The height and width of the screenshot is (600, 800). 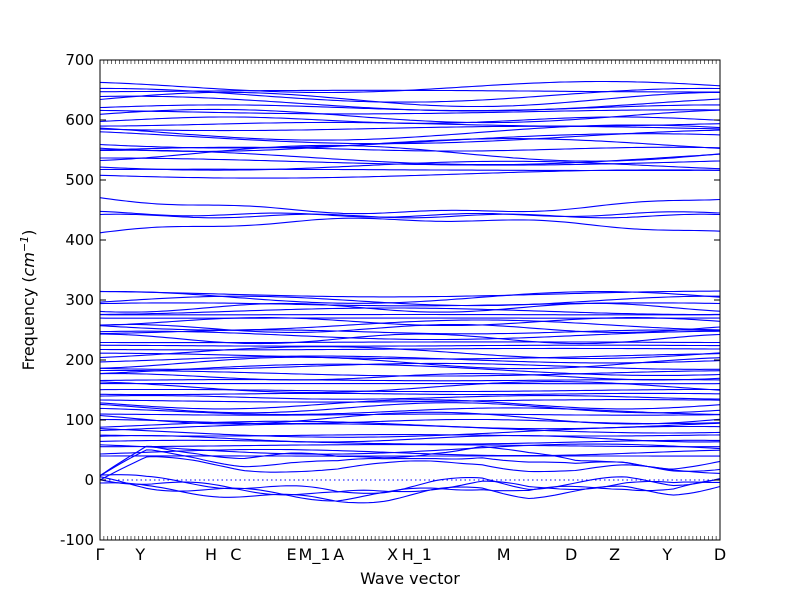 What do you see at coordinates (211, 554) in the screenshot?
I see `x-tick-label: H` at bounding box center [211, 554].